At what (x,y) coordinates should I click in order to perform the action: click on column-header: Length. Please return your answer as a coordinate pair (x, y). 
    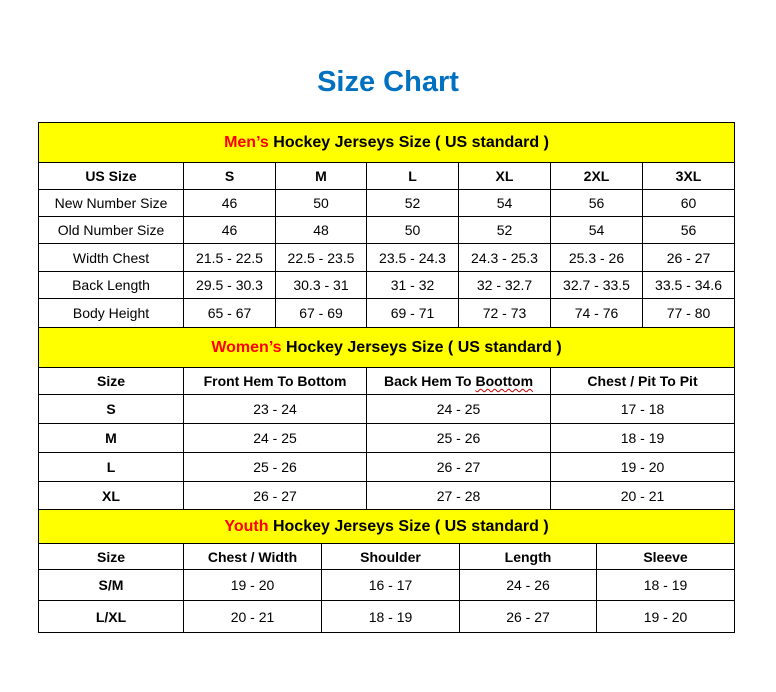
    Looking at the image, I should click on (528, 556).